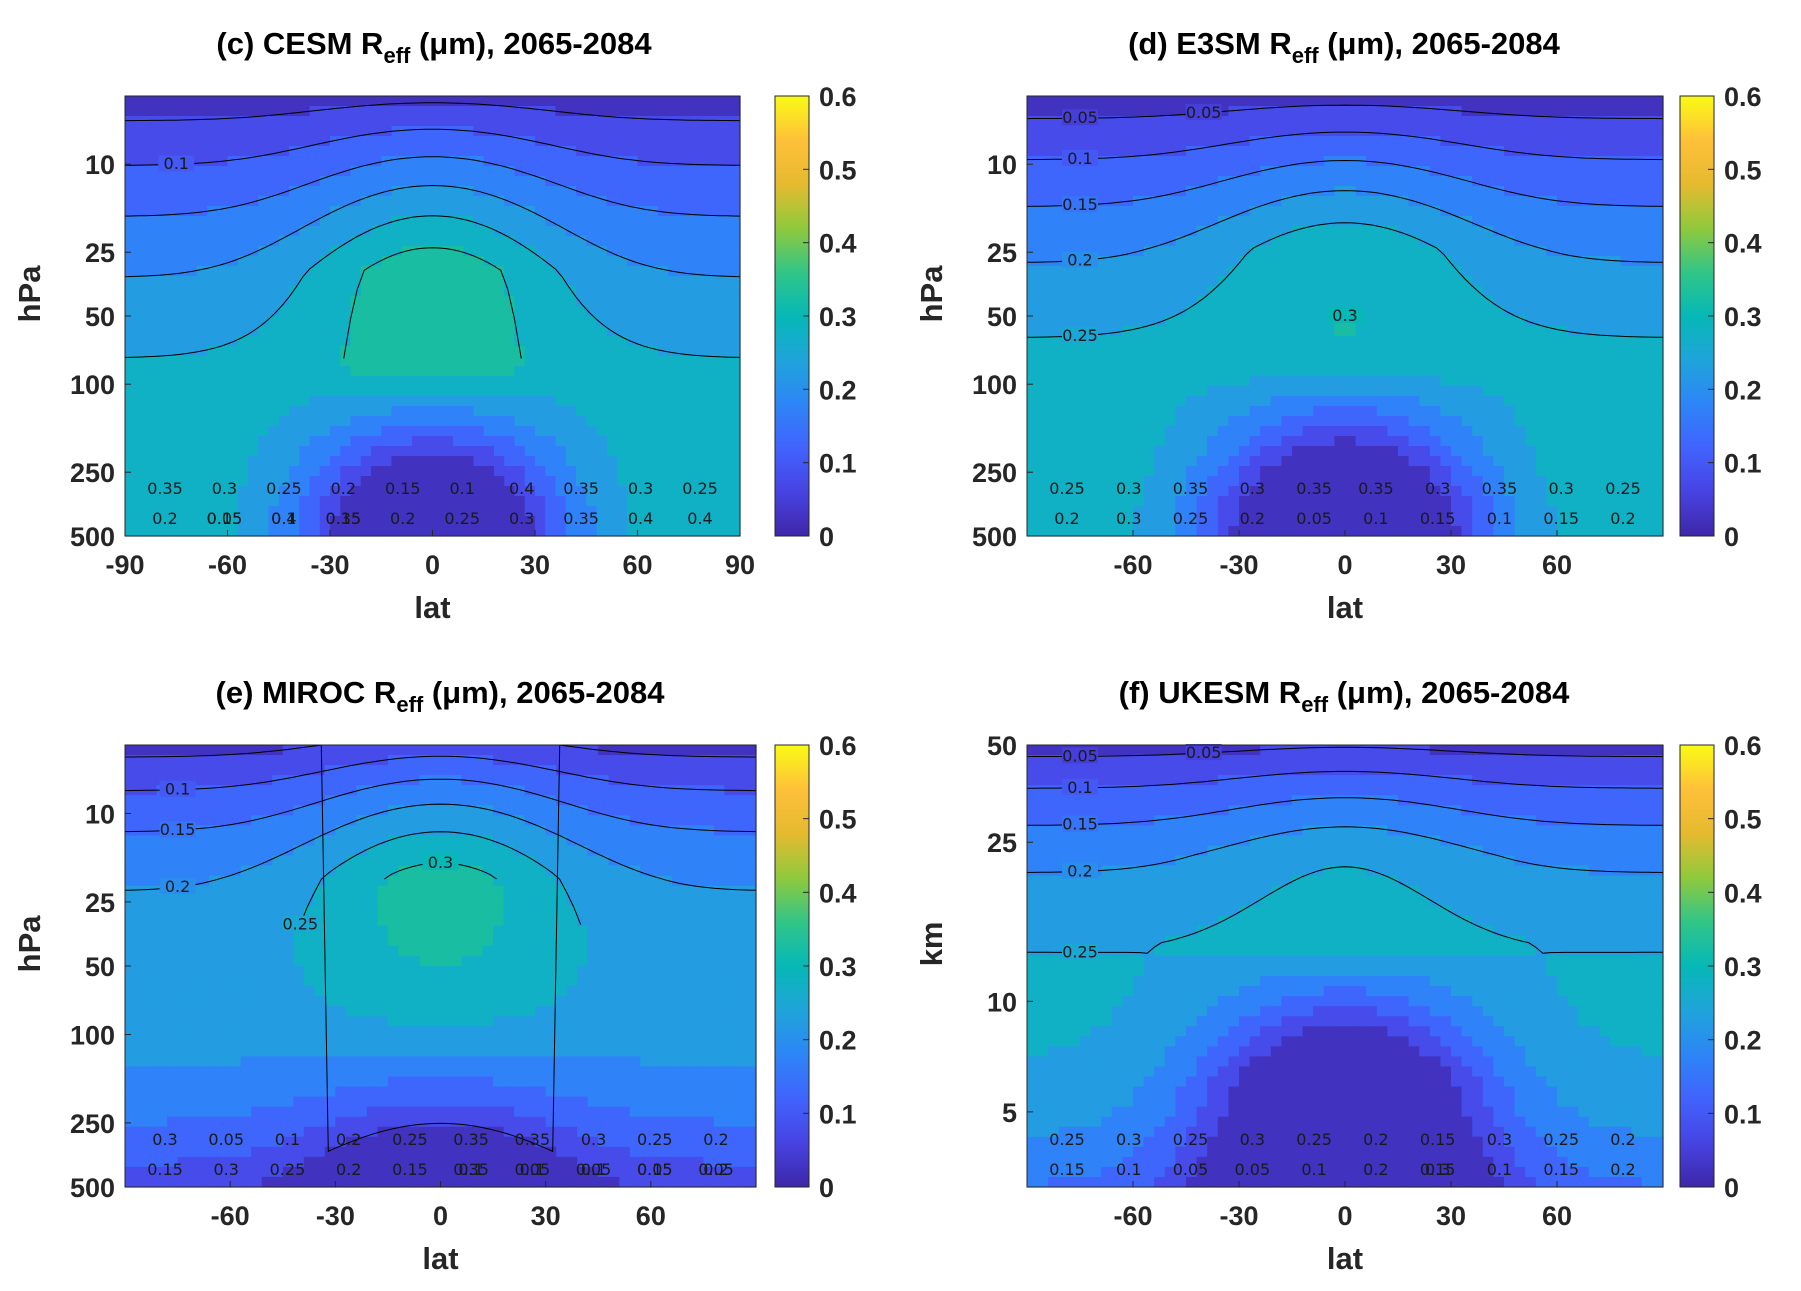 The width and height of the screenshot is (1801, 1291). I want to click on contour-label: 0.35, so click(165, 488).